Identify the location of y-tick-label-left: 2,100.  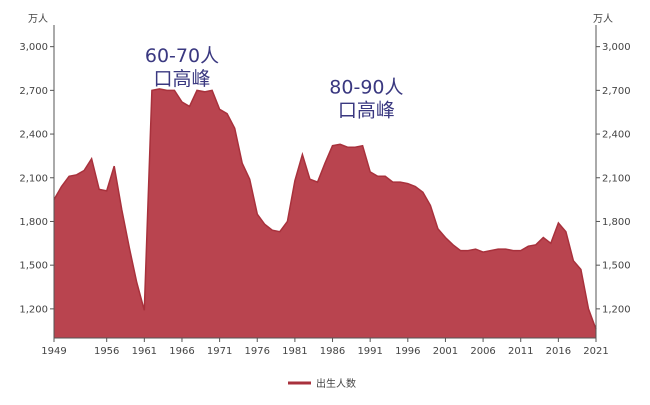
(33, 178).